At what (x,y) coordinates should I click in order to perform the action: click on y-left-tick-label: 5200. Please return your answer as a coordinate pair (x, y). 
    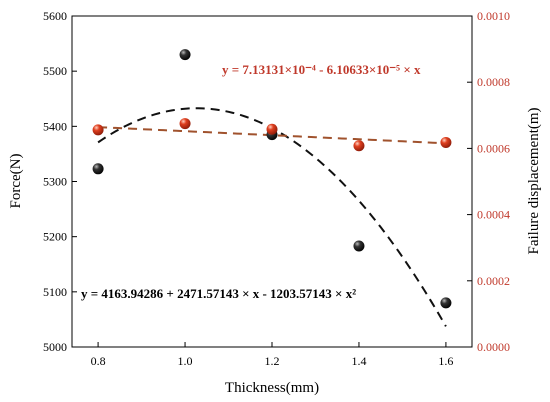
    Looking at the image, I should click on (55, 237).